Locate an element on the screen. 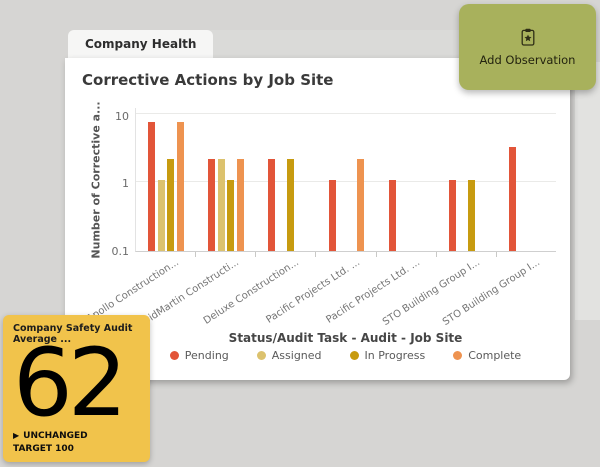 This screenshot has height=467, width=600. legend-label: Pending is located at coordinates (206, 355).